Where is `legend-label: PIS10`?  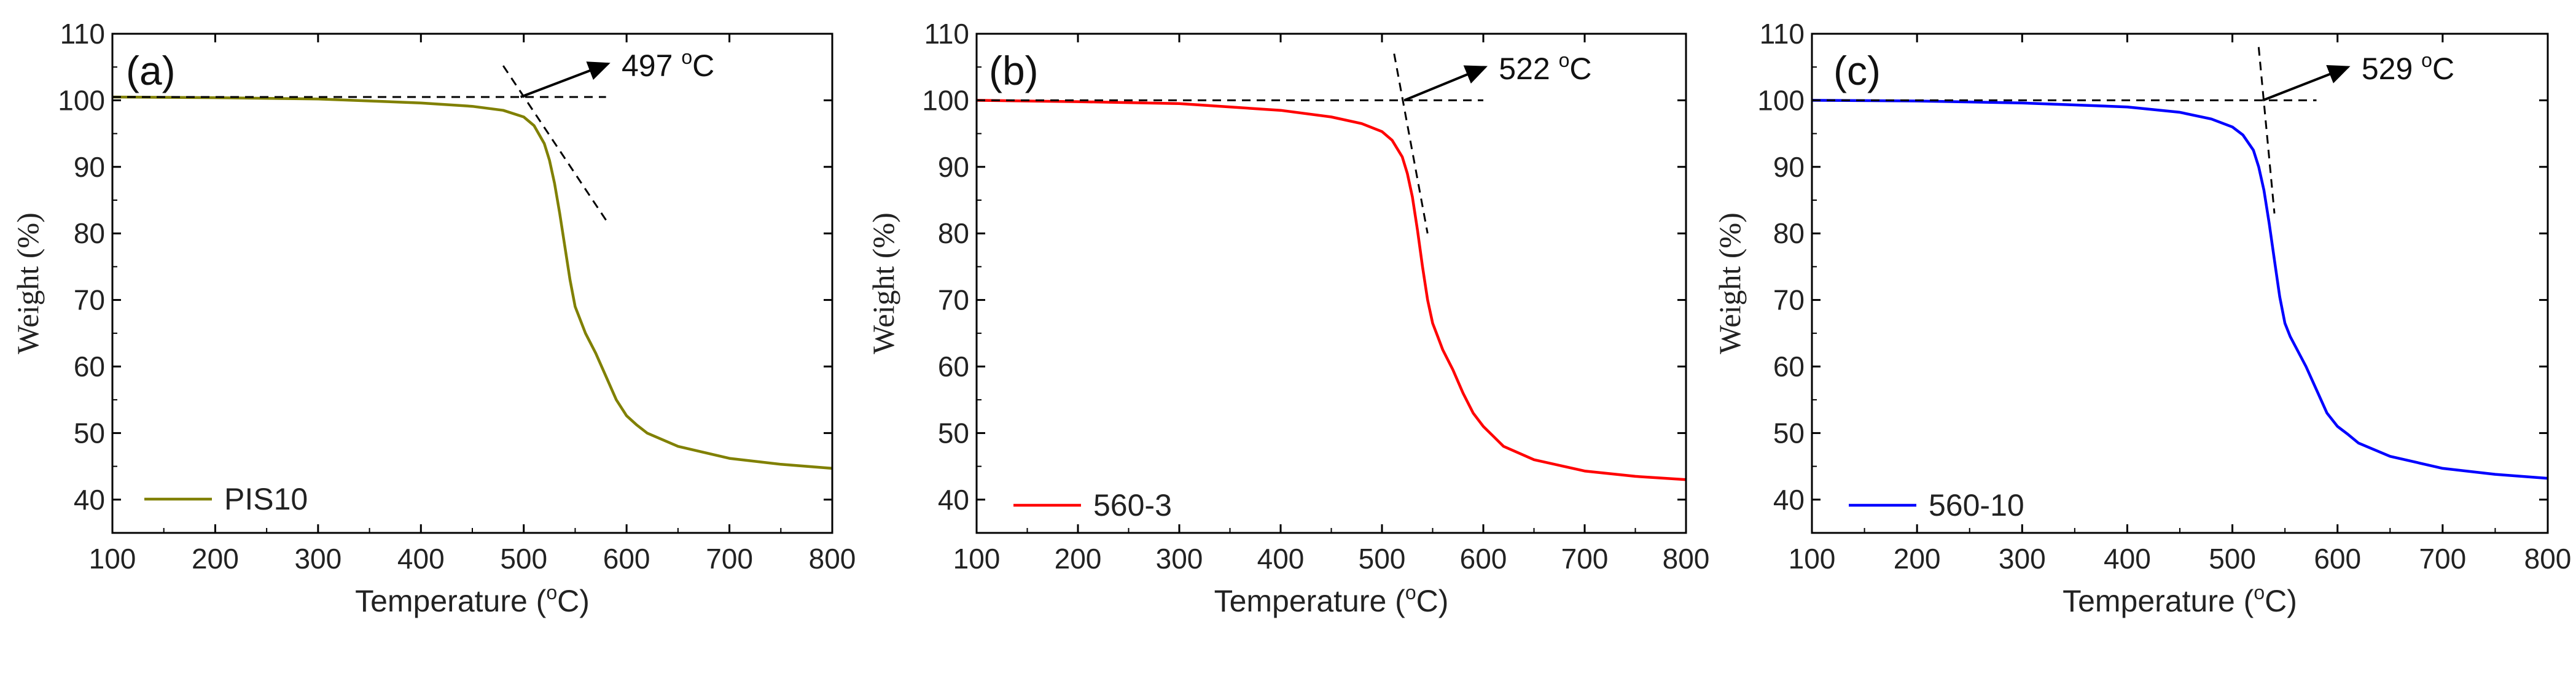 legend-label: PIS10 is located at coordinates (266, 499).